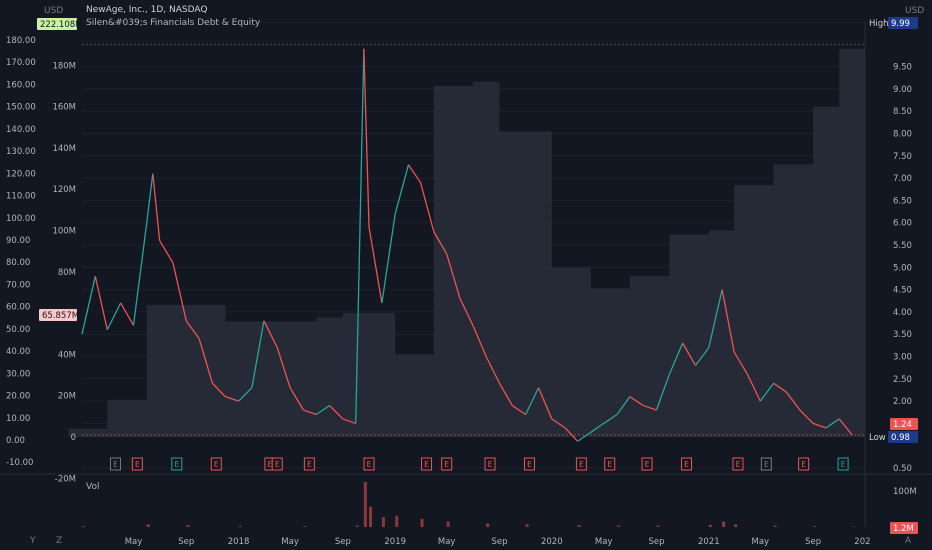  I want to click on low-value: 0.98, so click(903, 437).